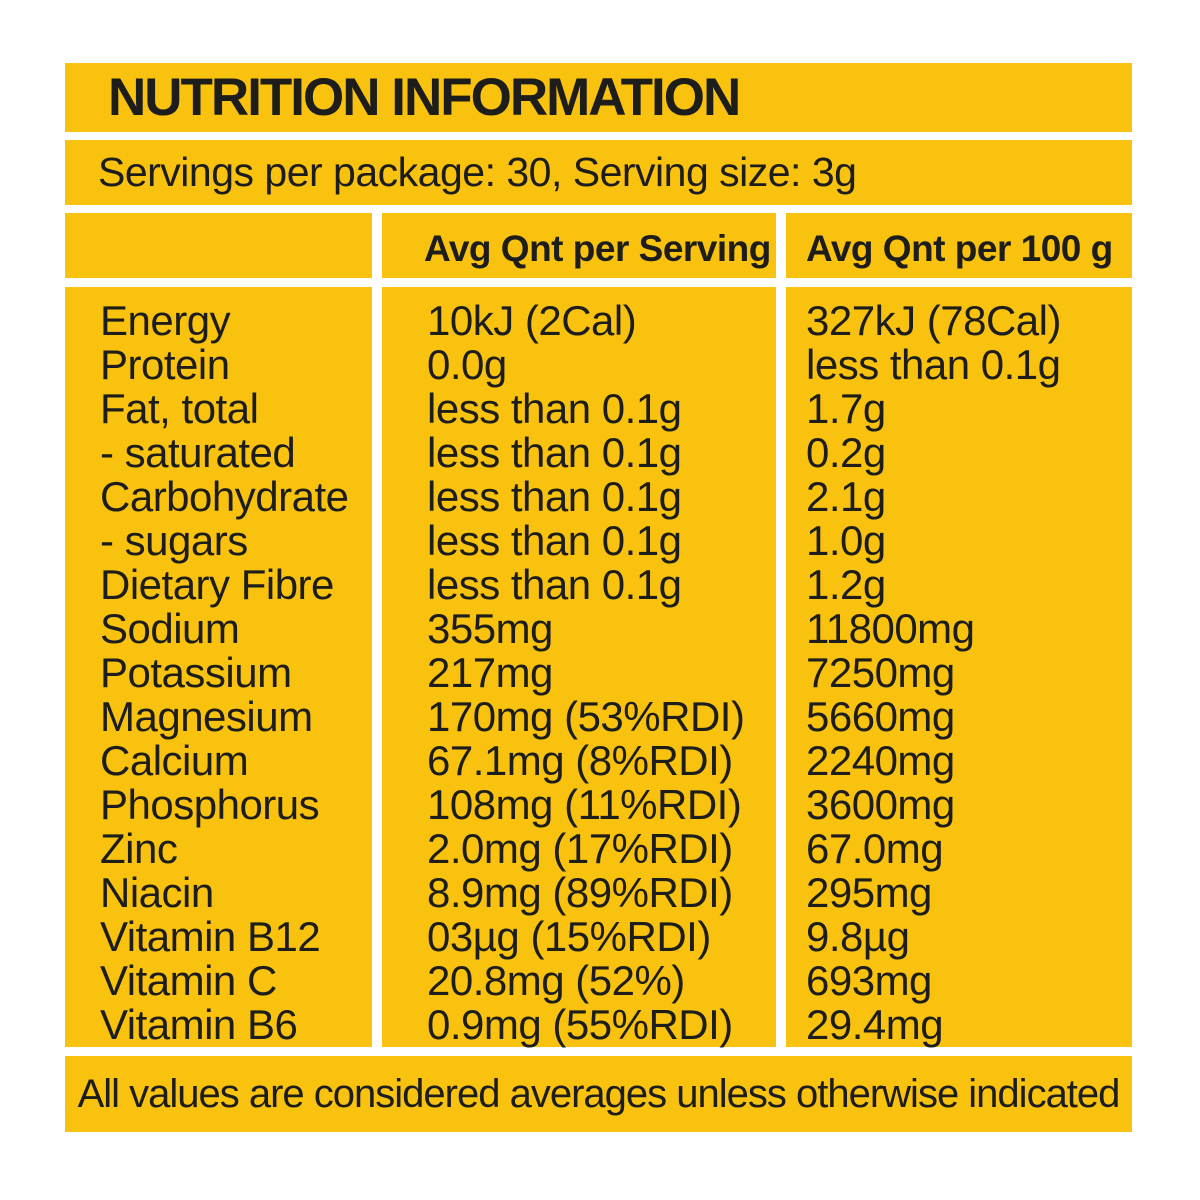 This screenshot has width=1200, height=1200. I want to click on nutrient-label: Vitamin B12, so click(210, 936).